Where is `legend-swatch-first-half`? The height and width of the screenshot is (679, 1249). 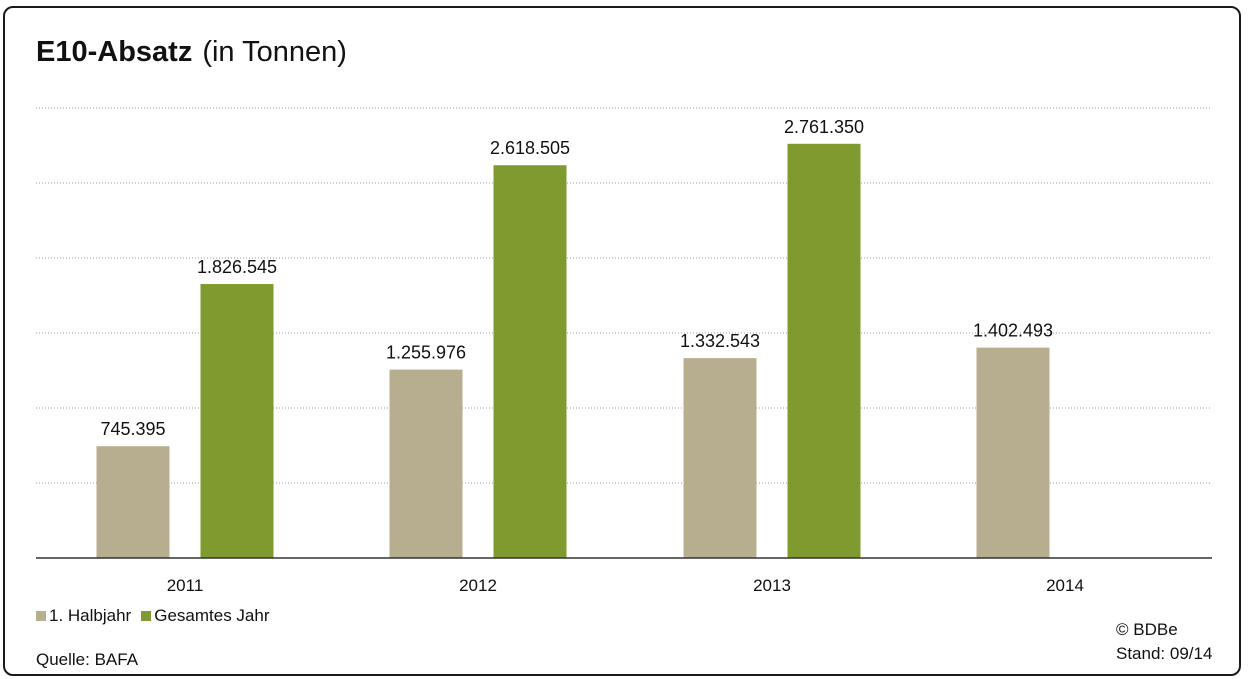
legend-swatch-first-half is located at coordinates (41, 616).